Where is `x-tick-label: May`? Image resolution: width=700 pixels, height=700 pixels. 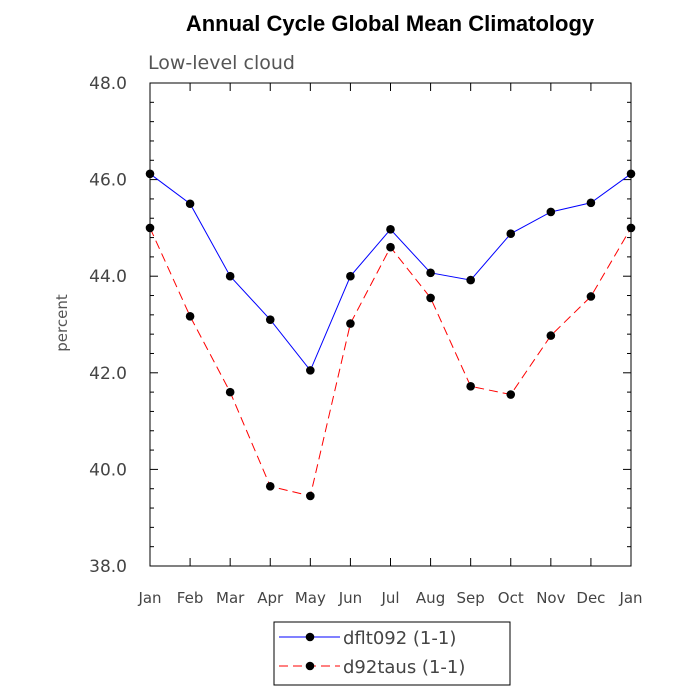 x-tick-label: May is located at coordinates (310, 598).